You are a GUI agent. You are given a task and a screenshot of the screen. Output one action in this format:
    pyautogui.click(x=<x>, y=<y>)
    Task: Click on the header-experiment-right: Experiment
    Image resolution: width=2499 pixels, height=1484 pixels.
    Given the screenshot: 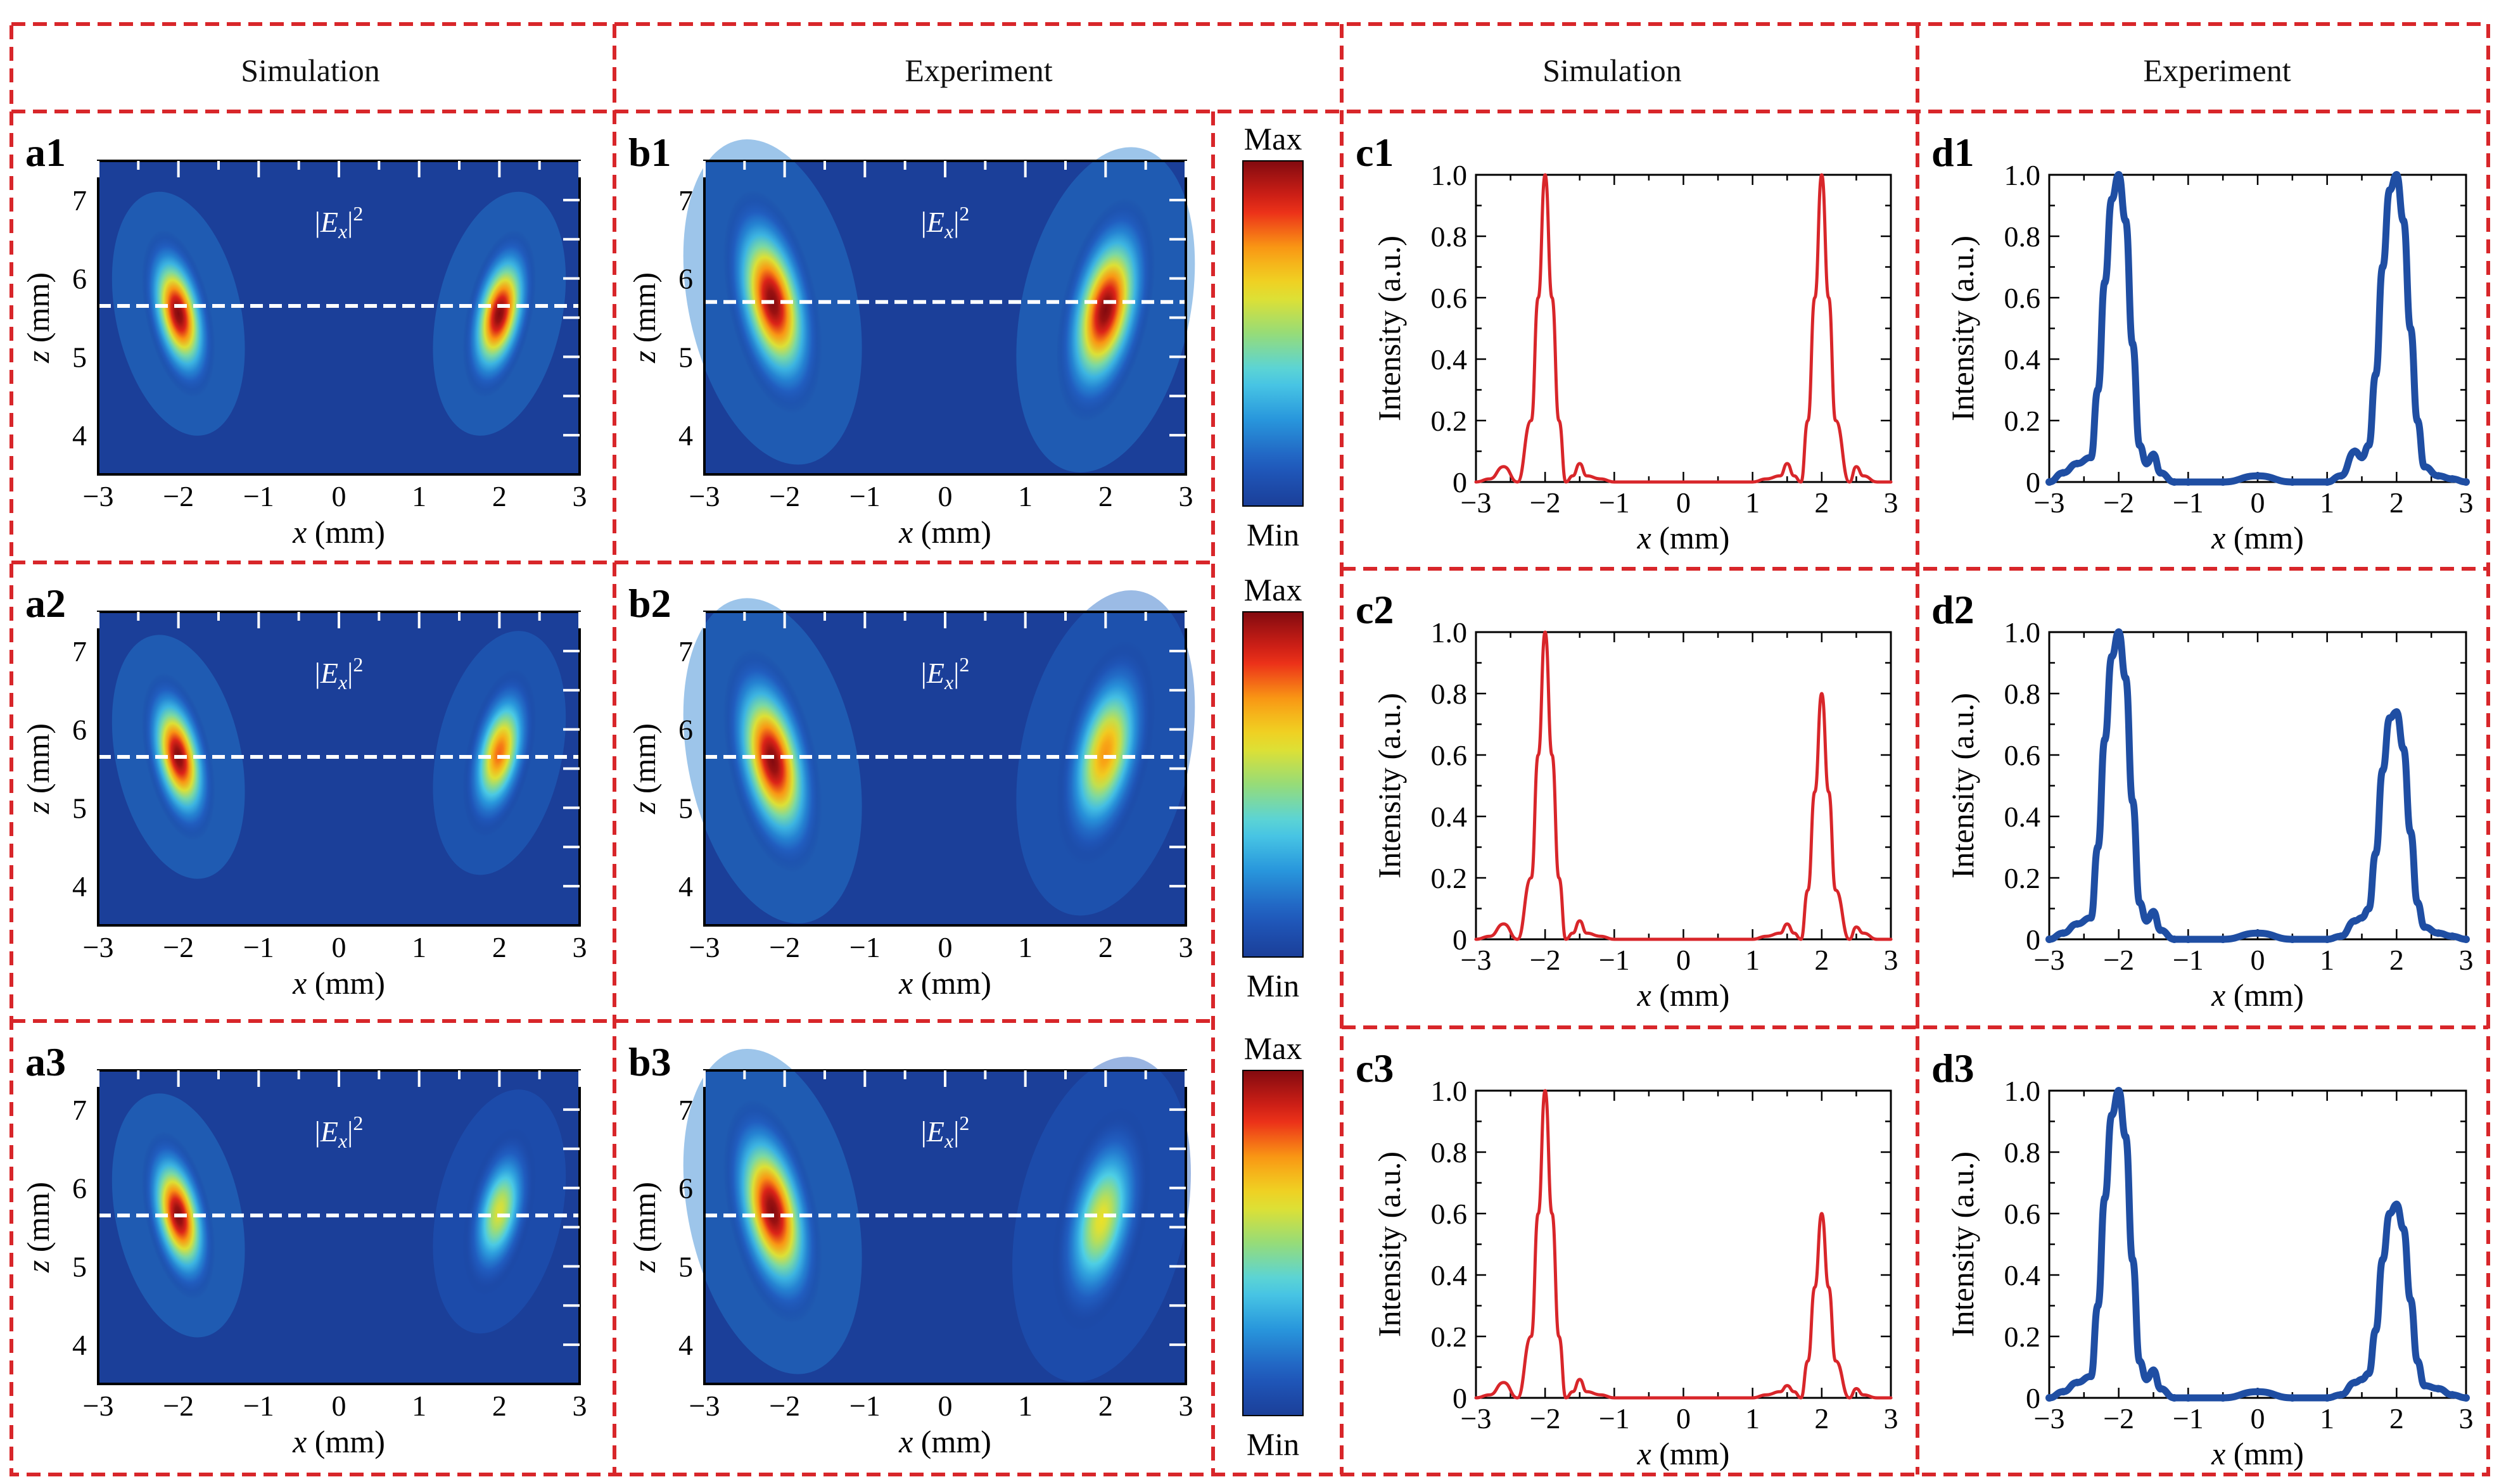 What is the action you would take?
    pyautogui.click(x=2217, y=70)
    